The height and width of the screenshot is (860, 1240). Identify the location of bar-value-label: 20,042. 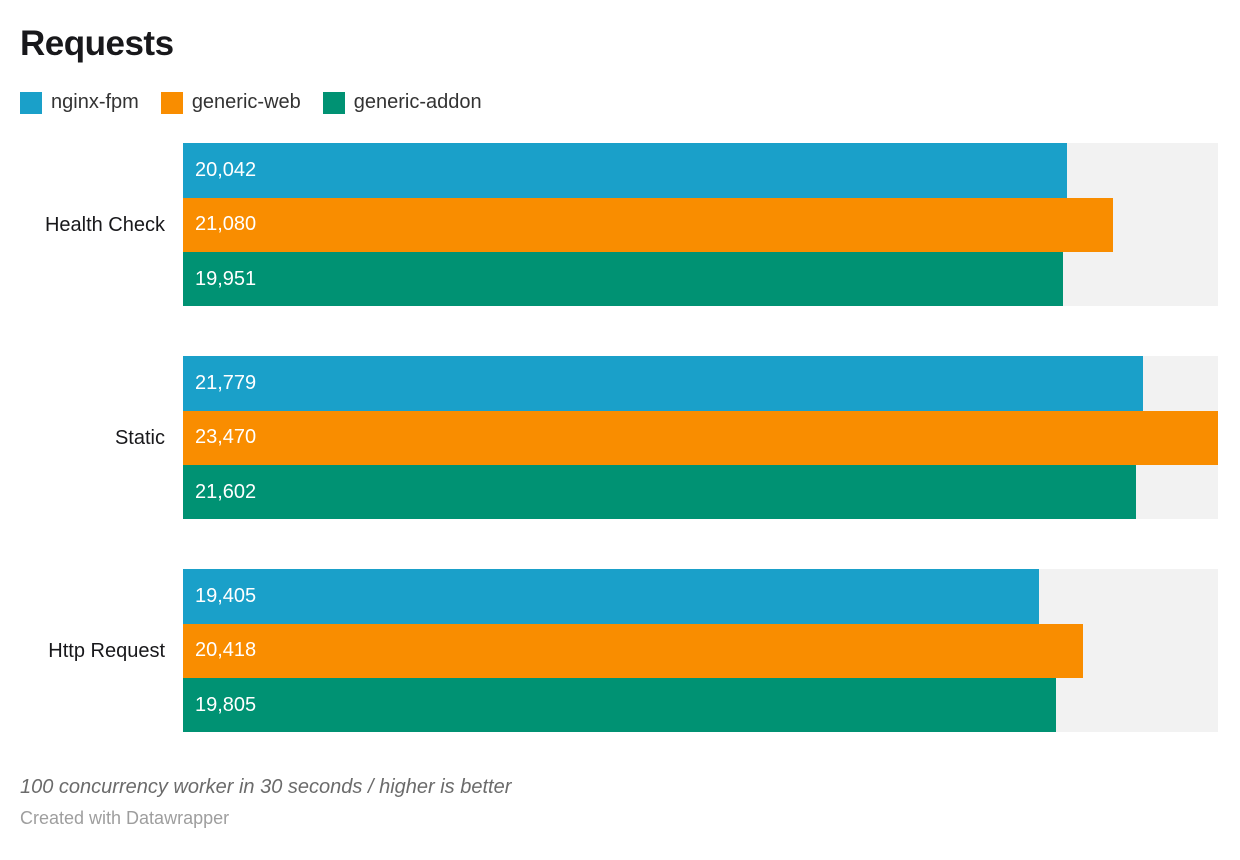
(226, 169).